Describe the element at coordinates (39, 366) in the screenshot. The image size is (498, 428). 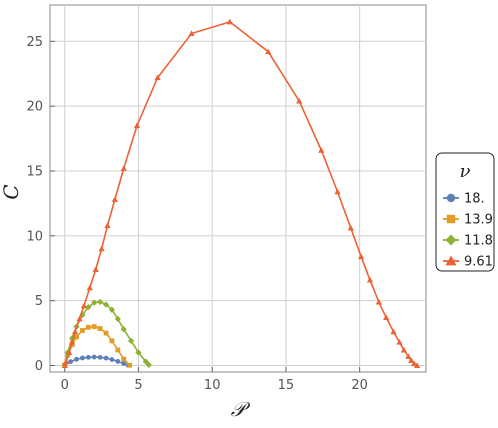
I see `y-tick-label: 0` at that location.